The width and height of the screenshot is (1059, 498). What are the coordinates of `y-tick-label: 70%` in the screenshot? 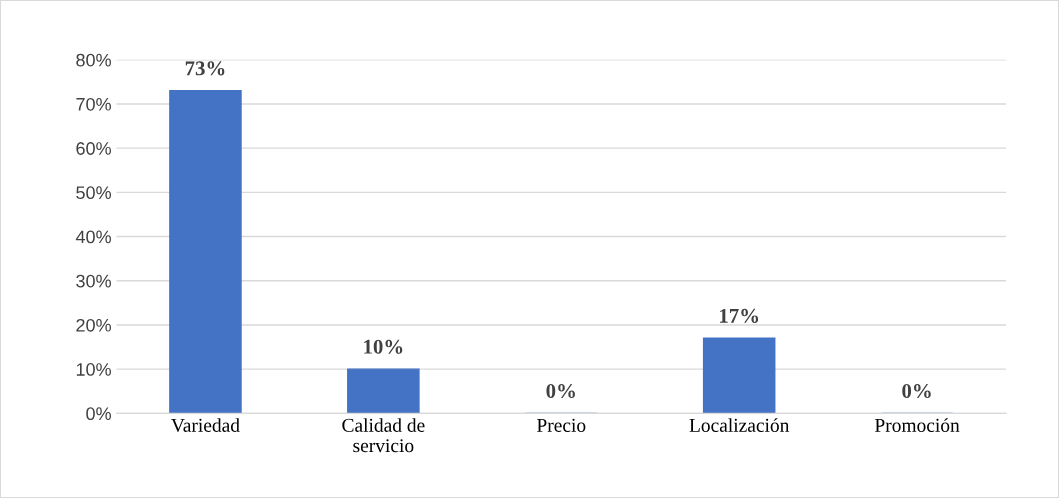 It's located at (93, 104).